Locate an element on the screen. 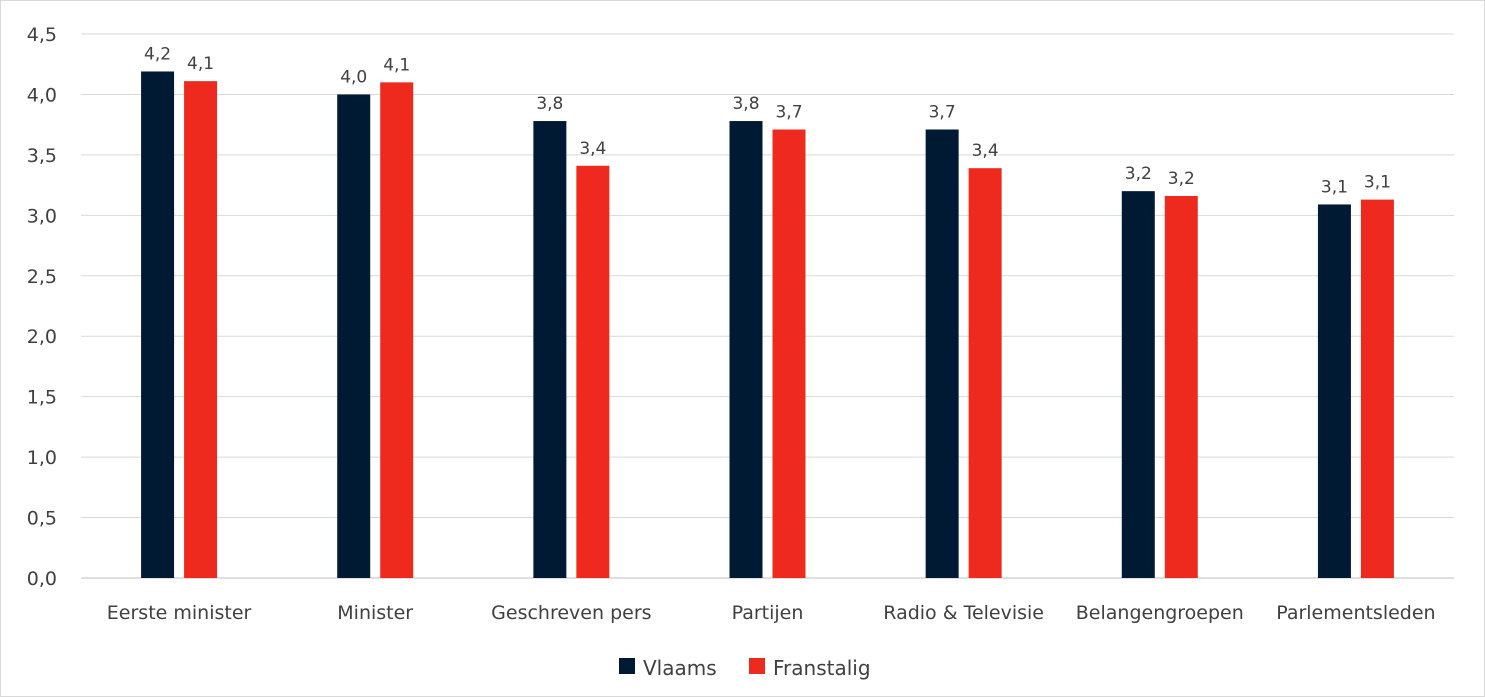  data-label-franstalig-1: 4,1 is located at coordinates (200, 64).